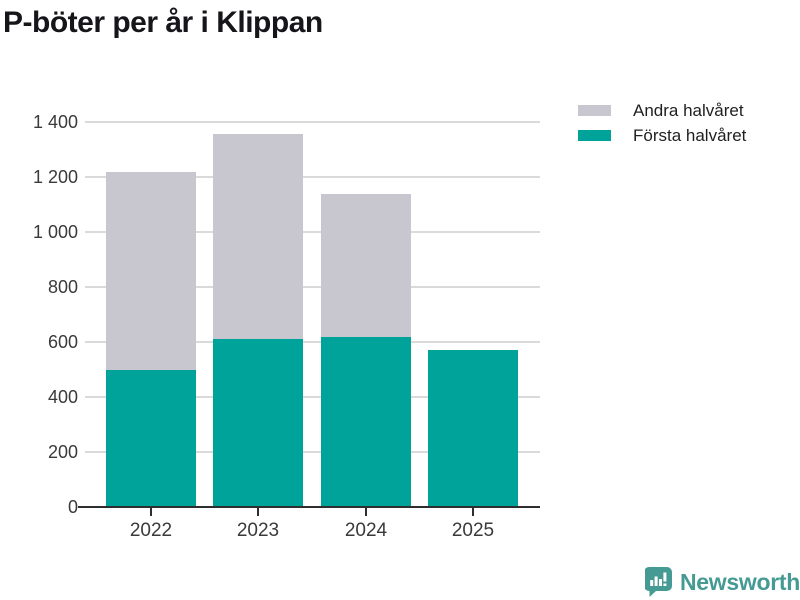 This screenshot has height=600, width=800. Describe the element at coordinates (163, 22) in the screenshot. I see `chart-title: P-böter per år i Klippan` at that location.